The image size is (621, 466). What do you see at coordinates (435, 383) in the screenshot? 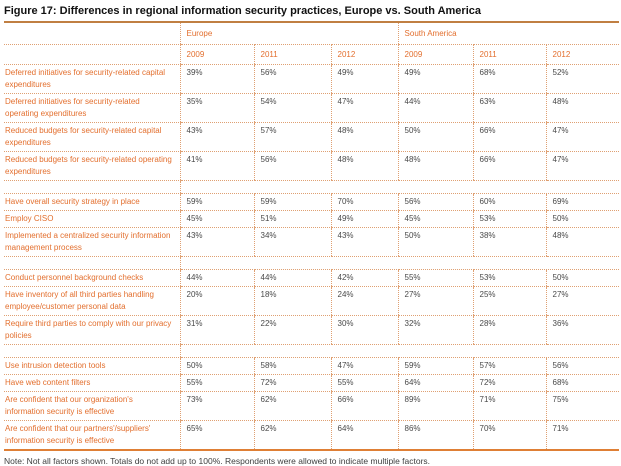
I see `value-cell: 64%` at bounding box center [435, 383].